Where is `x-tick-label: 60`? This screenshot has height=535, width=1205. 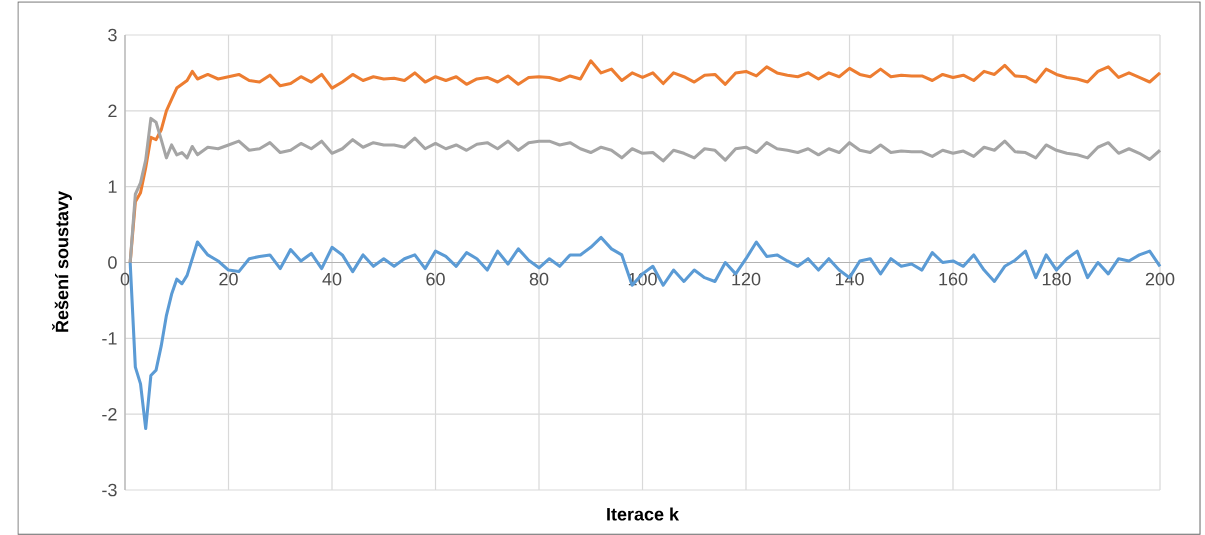
x-tick-label: 60 is located at coordinates (435, 279).